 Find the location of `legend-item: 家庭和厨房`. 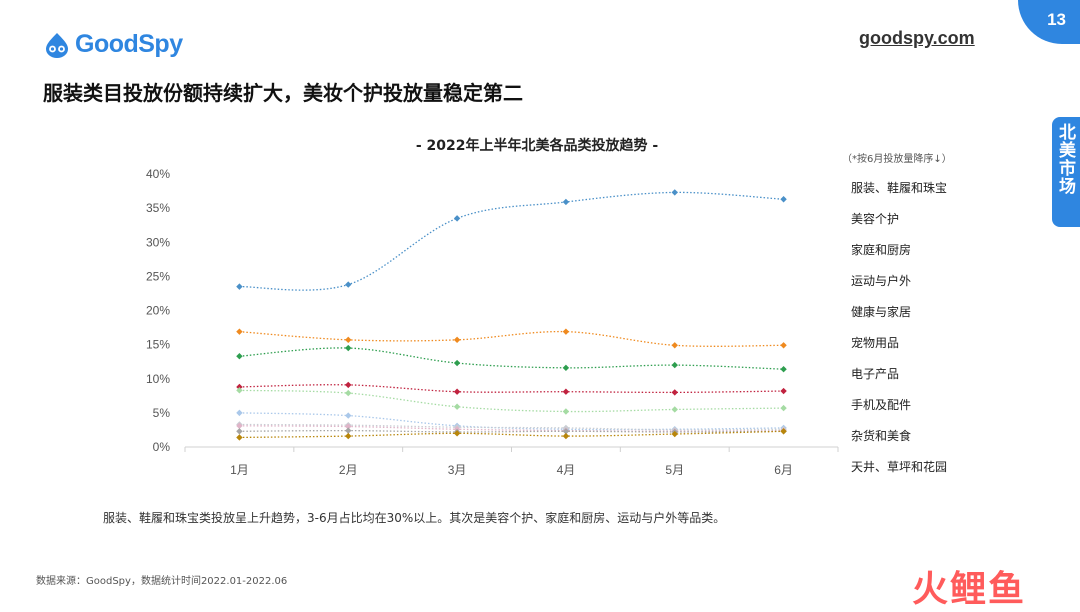

legend-item: 家庭和厨房 is located at coordinates (881, 249).